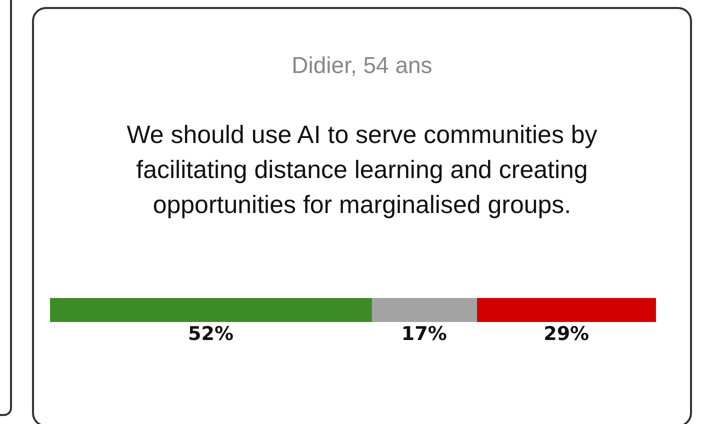  What do you see at coordinates (362, 65) in the screenshot?
I see `chart-title: Didier, 54 ans` at bounding box center [362, 65].